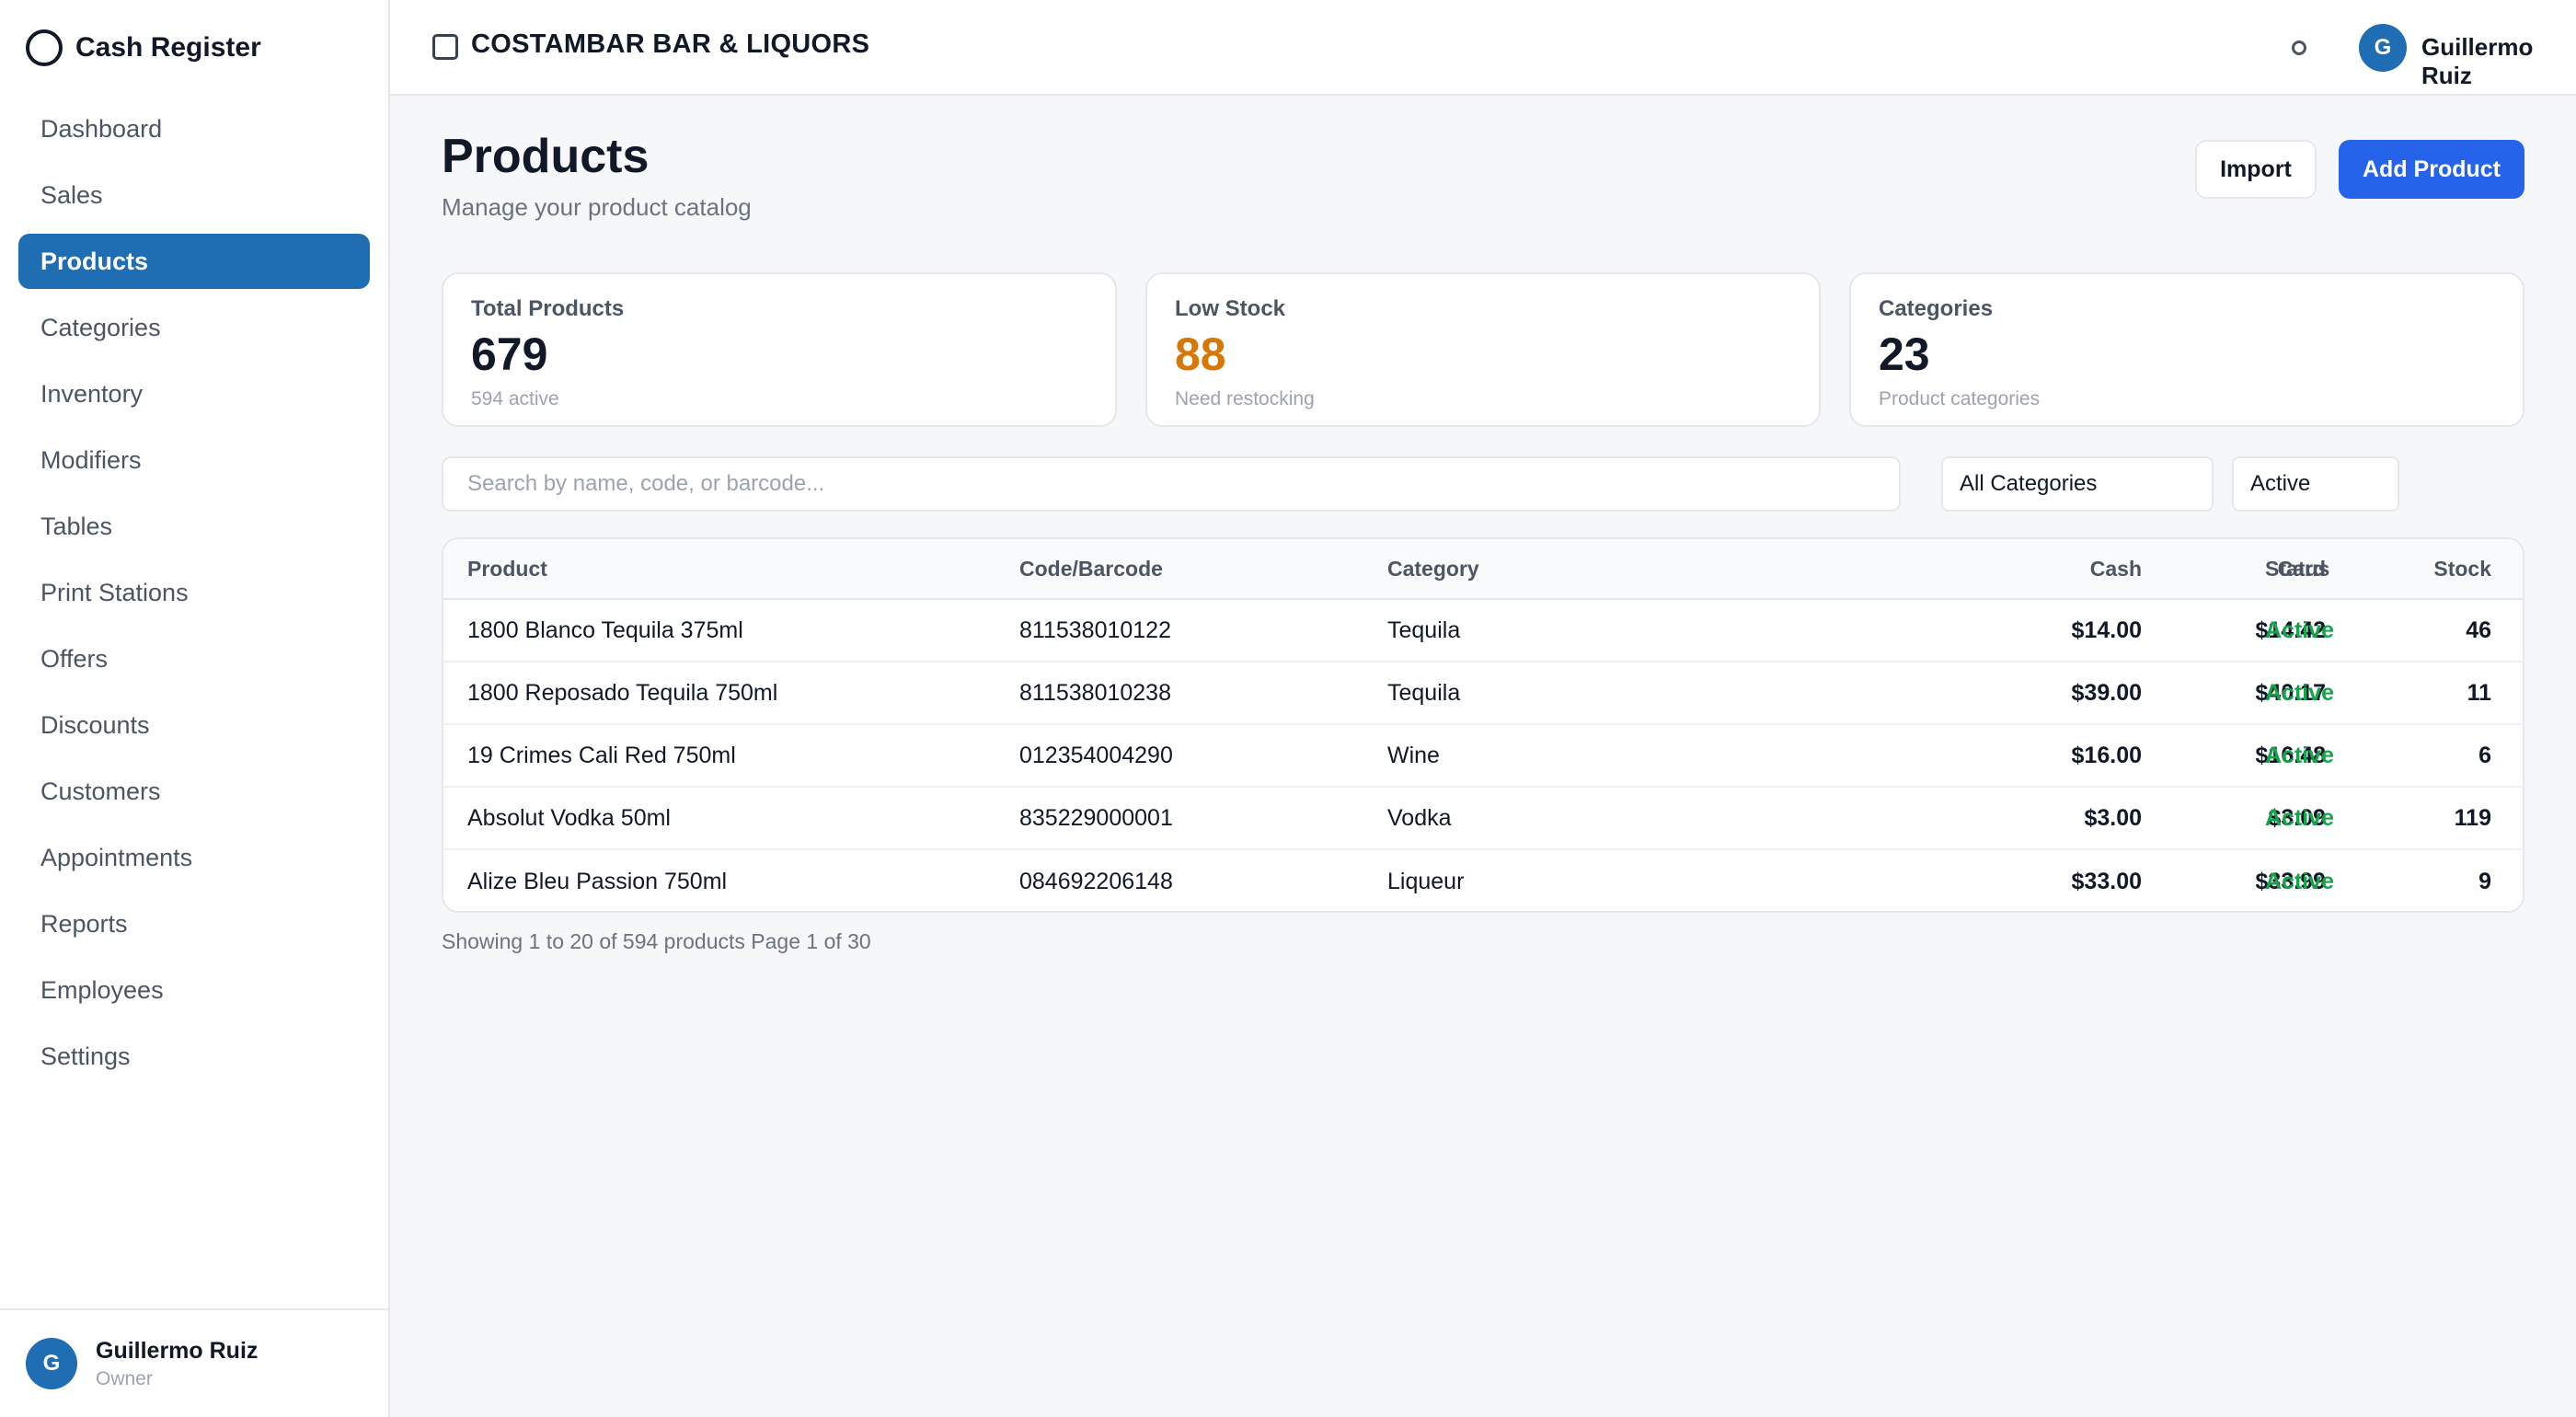  I want to click on cell-code: 012354004290, so click(1096, 755).